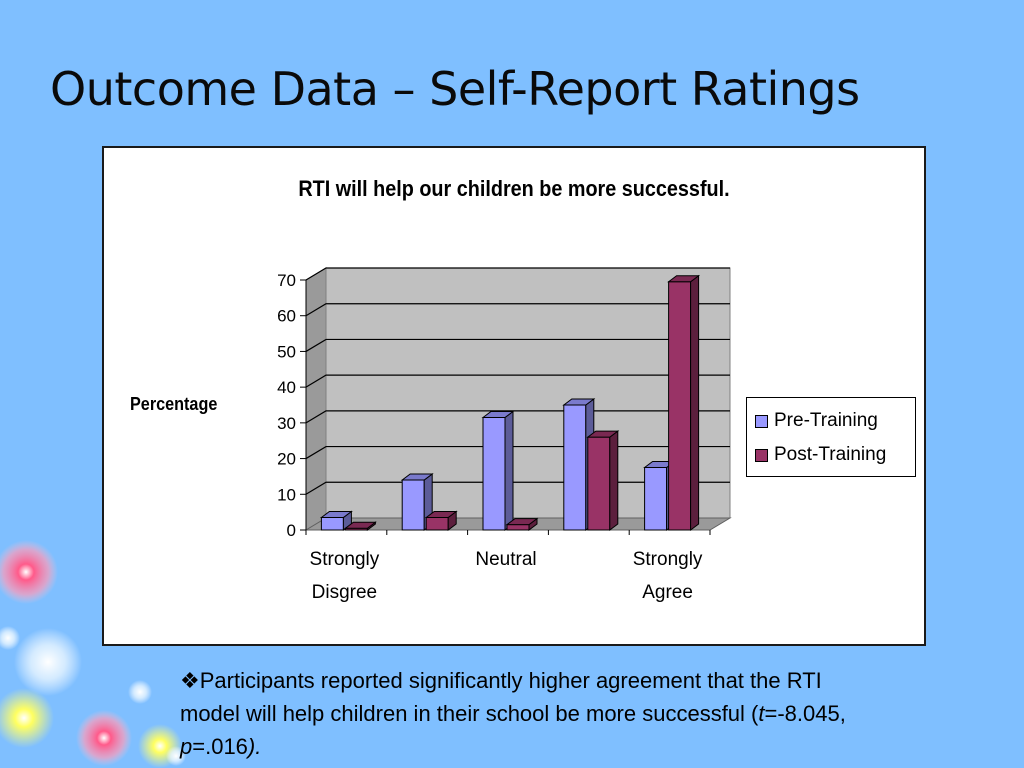  I want to click on legend-item-pre-training: Pre-Training, so click(832, 421).